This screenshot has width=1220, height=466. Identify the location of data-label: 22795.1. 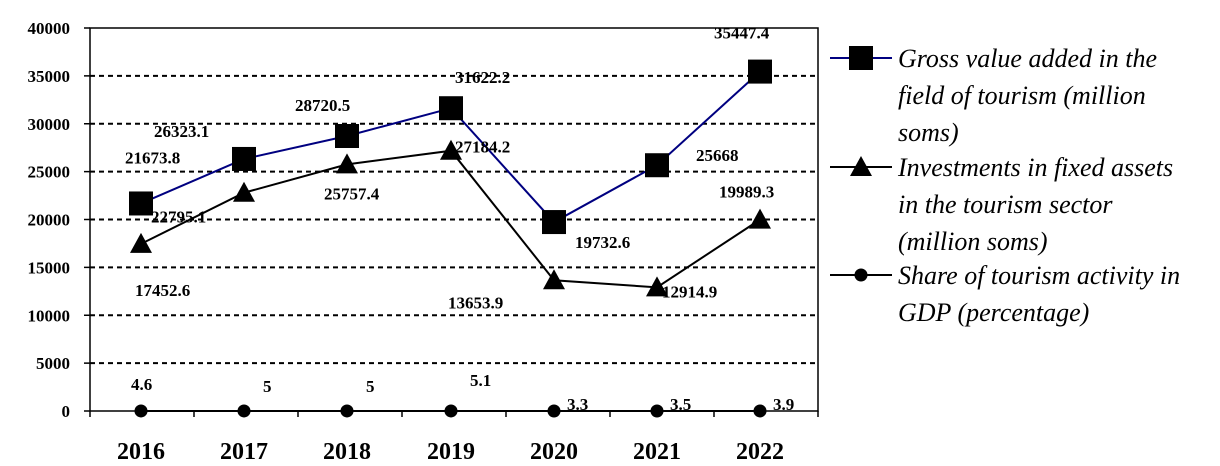
(178, 217).